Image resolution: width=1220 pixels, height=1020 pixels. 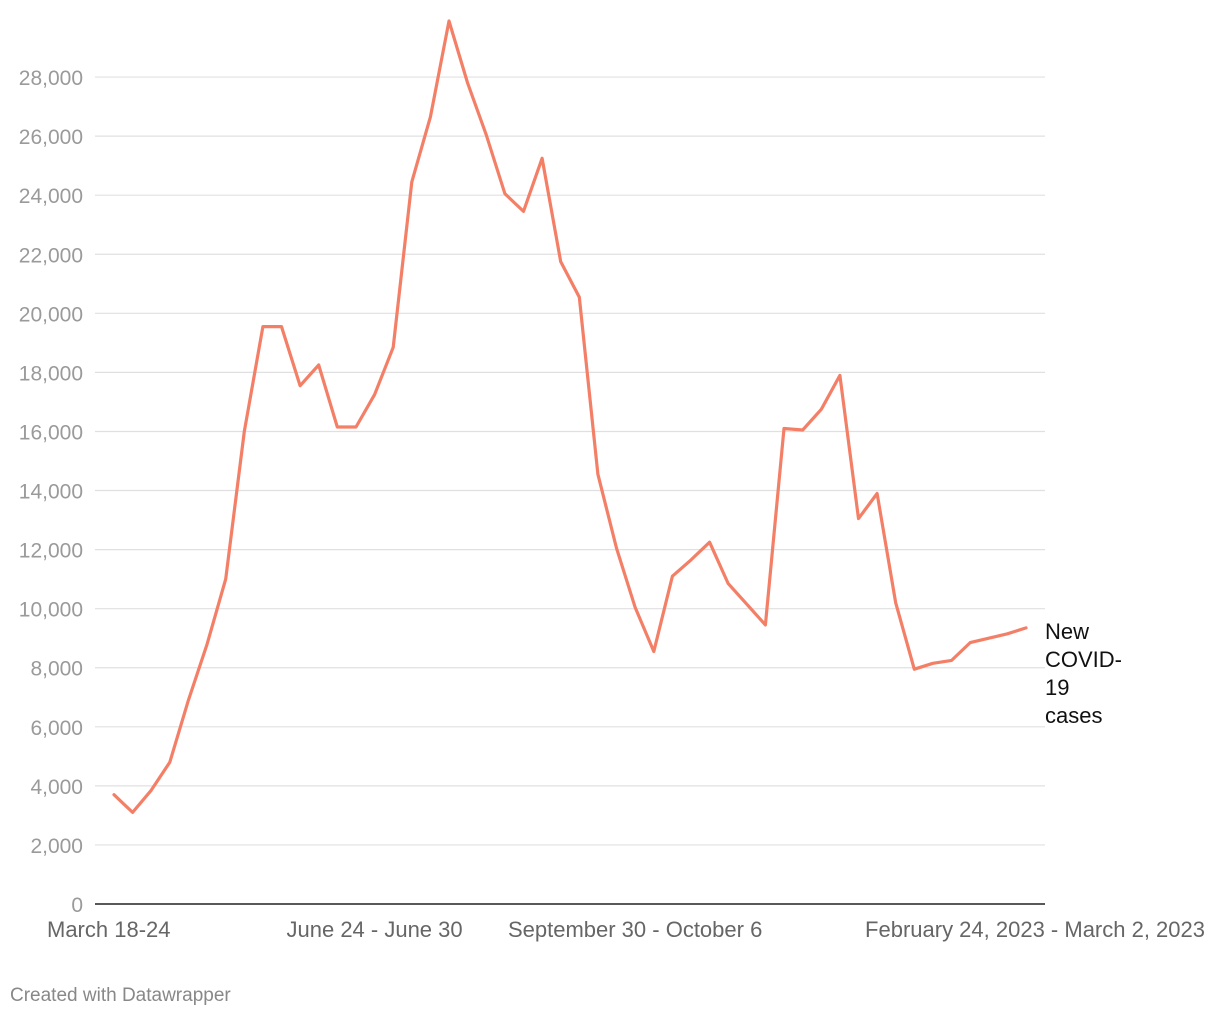 What do you see at coordinates (51, 196) in the screenshot?
I see `y-tick-label: 24,000` at bounding box center [51, 196].